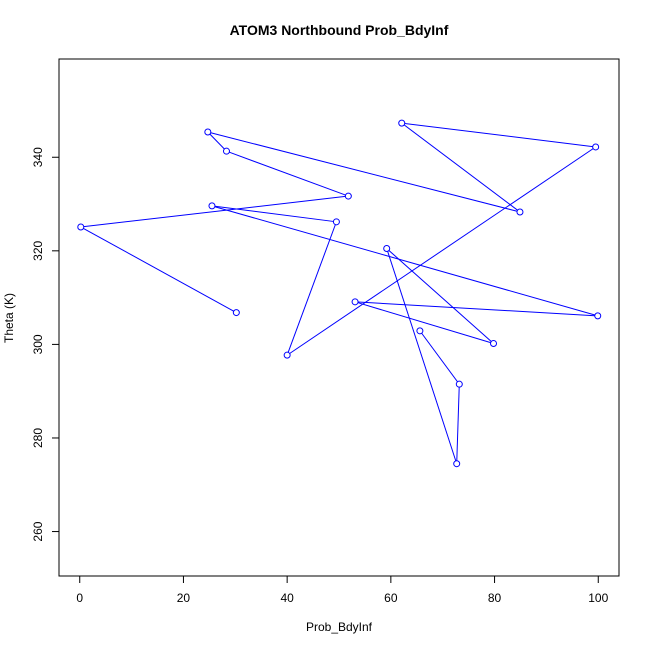  What do you see at coordinates (342, 590) in the screenshot?
I see `x-axis: 0 20 40 60 80 100` at bounding box center [342, 590].